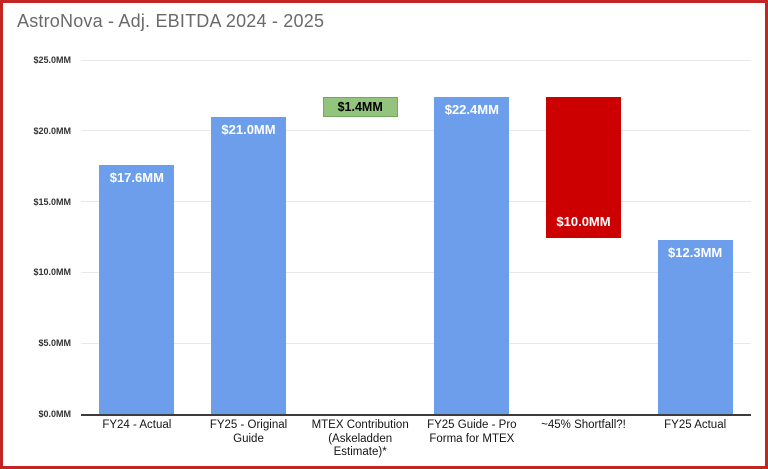 The image size is (768, 469). What do you see at coordinates (583, 167) in the screenshot?
I see `bar-5: $10.0MM` at bounding box center [583, 167].